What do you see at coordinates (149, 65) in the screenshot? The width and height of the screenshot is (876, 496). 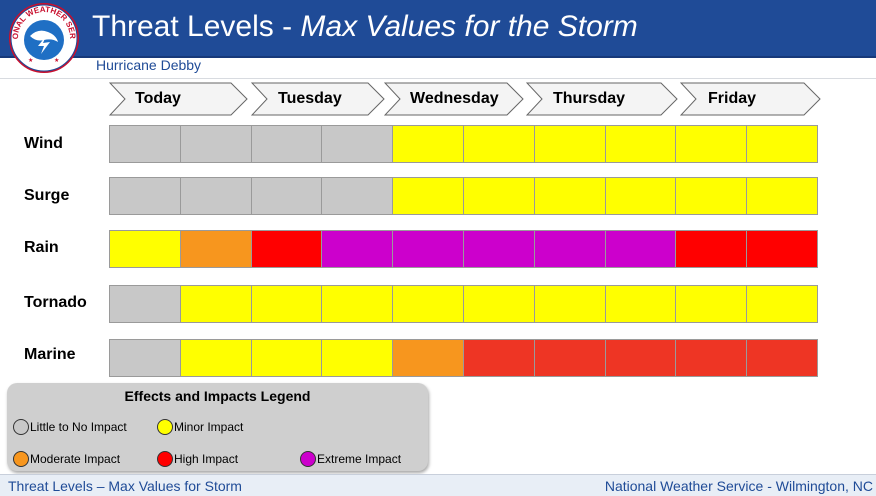 I see `storm-name: Hurricane Debby` at bounding box center [149, 65].